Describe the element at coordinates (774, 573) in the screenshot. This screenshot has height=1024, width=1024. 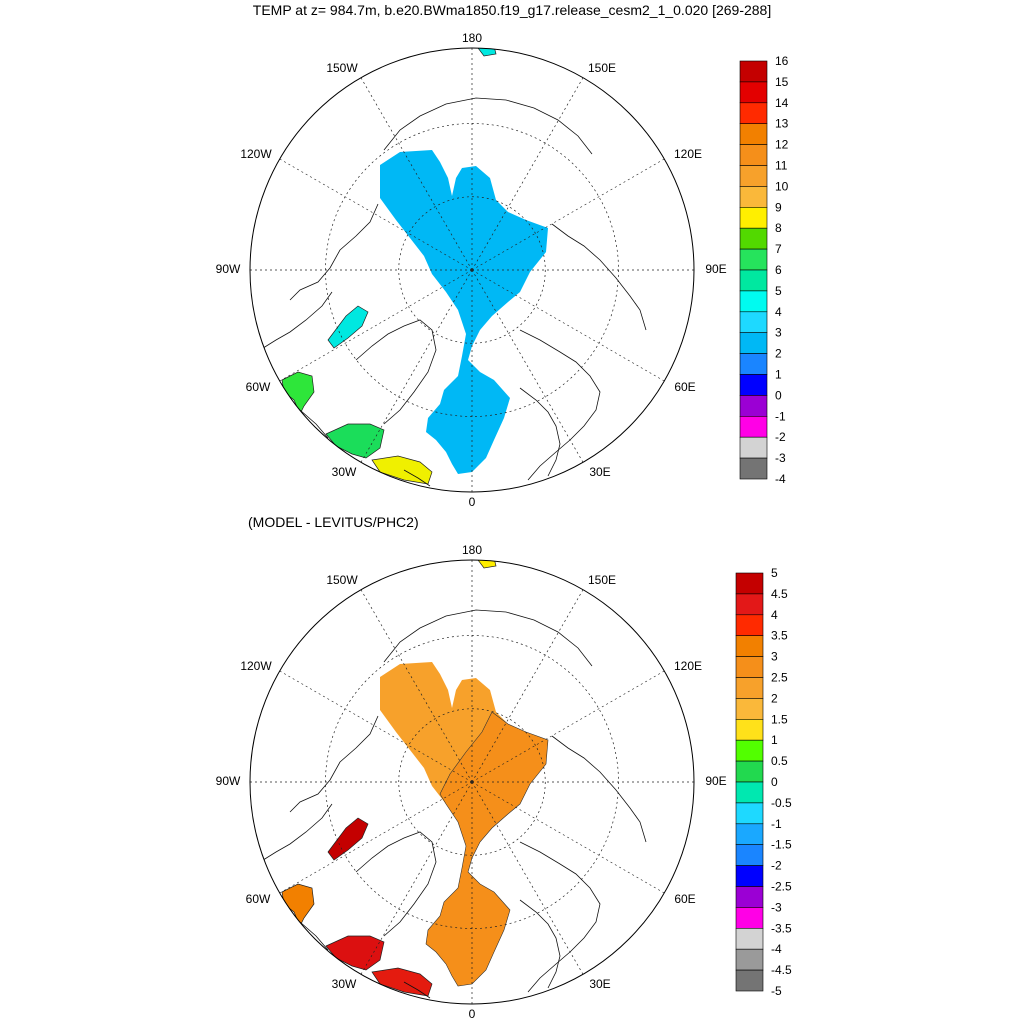
I see `colorbar-tick-0: 5` at that location.